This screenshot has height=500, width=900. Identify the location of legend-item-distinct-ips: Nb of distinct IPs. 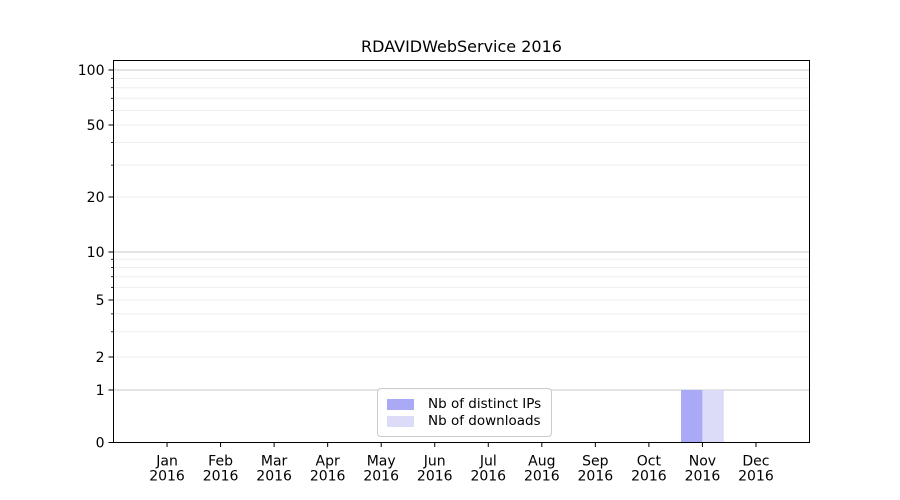
(464, 404).